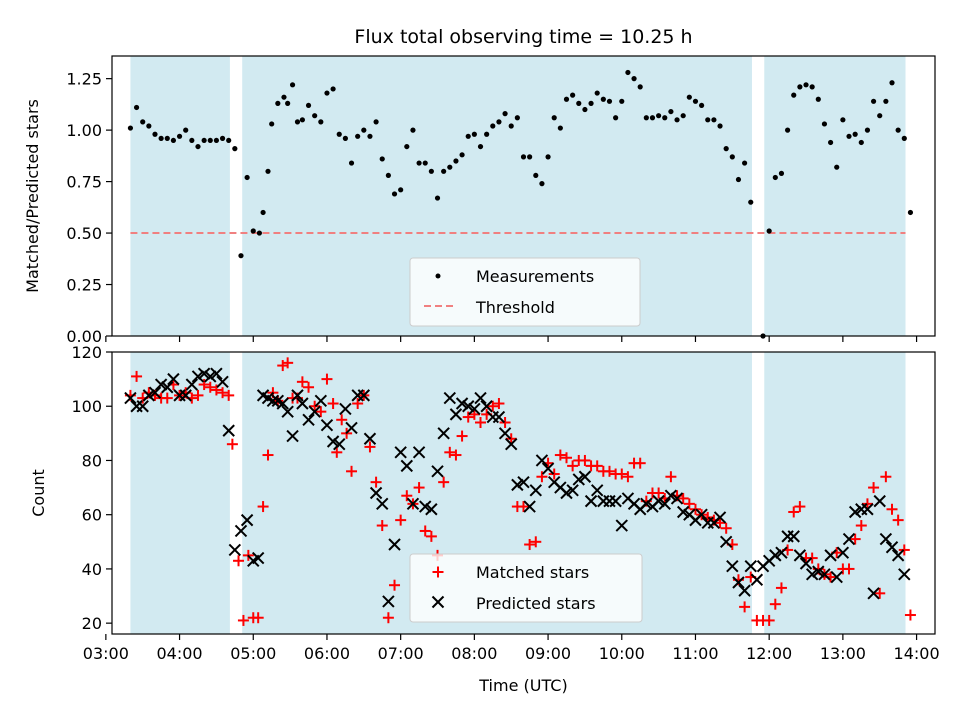  What do you see at coordinates (515, 307) in the screenshot?
I see `threshold-legend-label: Threshold` at bounding box center [515, 307].